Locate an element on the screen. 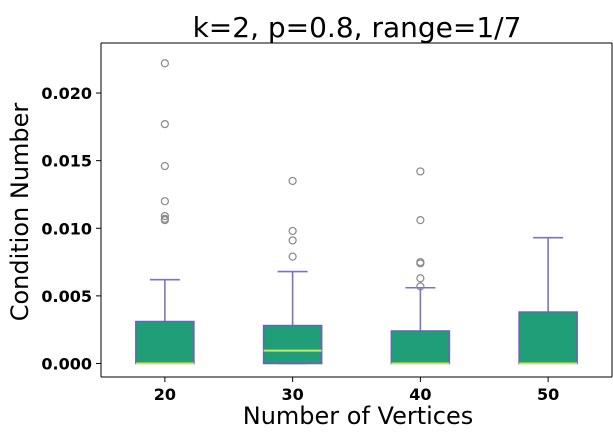 The height and width of the screenshot is (433, 613). x-tick-label: 20 is located at coordinates (165, 394).